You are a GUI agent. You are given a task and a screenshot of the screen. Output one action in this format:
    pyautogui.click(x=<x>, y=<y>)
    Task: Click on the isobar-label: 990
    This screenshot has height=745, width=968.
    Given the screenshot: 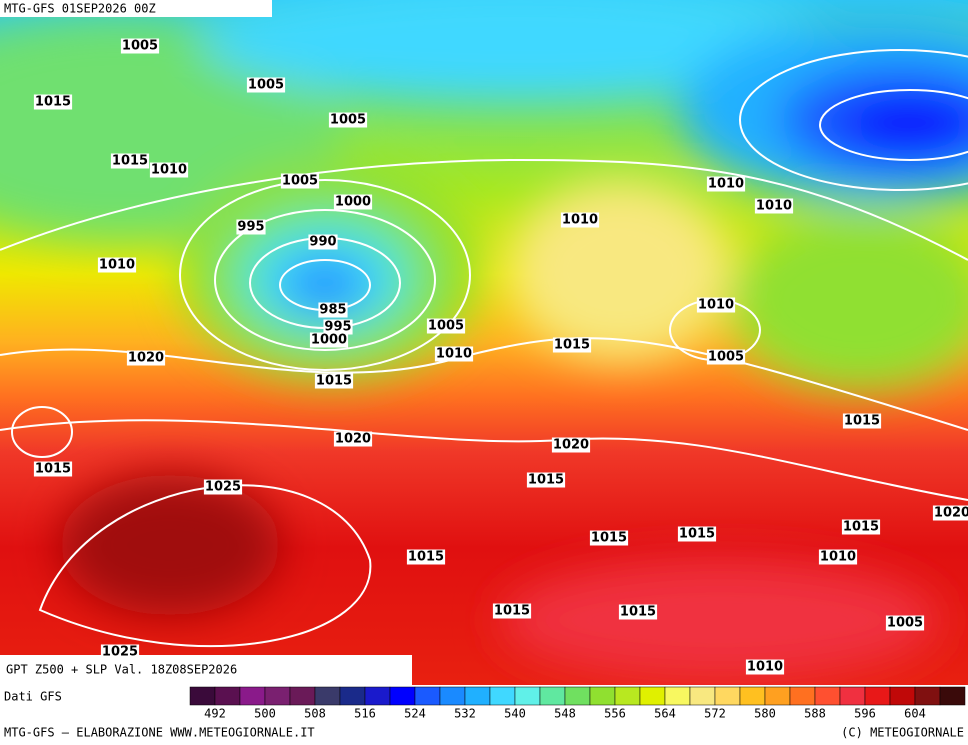 What is the action you would take?
    pyautogui.click(x=322, y=242)
    